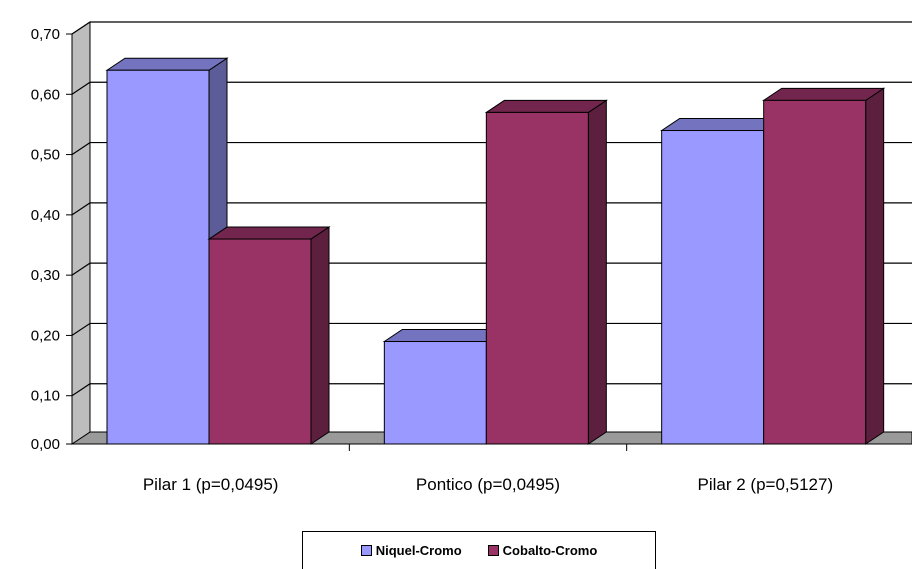  I want to click on y-tick-label: 0,30, so click(45, 275).